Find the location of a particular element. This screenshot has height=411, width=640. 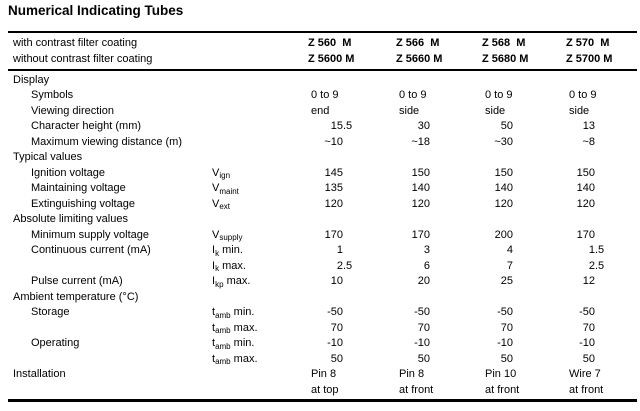

value-integer-part: 6 is located at coordinates (426, 265).